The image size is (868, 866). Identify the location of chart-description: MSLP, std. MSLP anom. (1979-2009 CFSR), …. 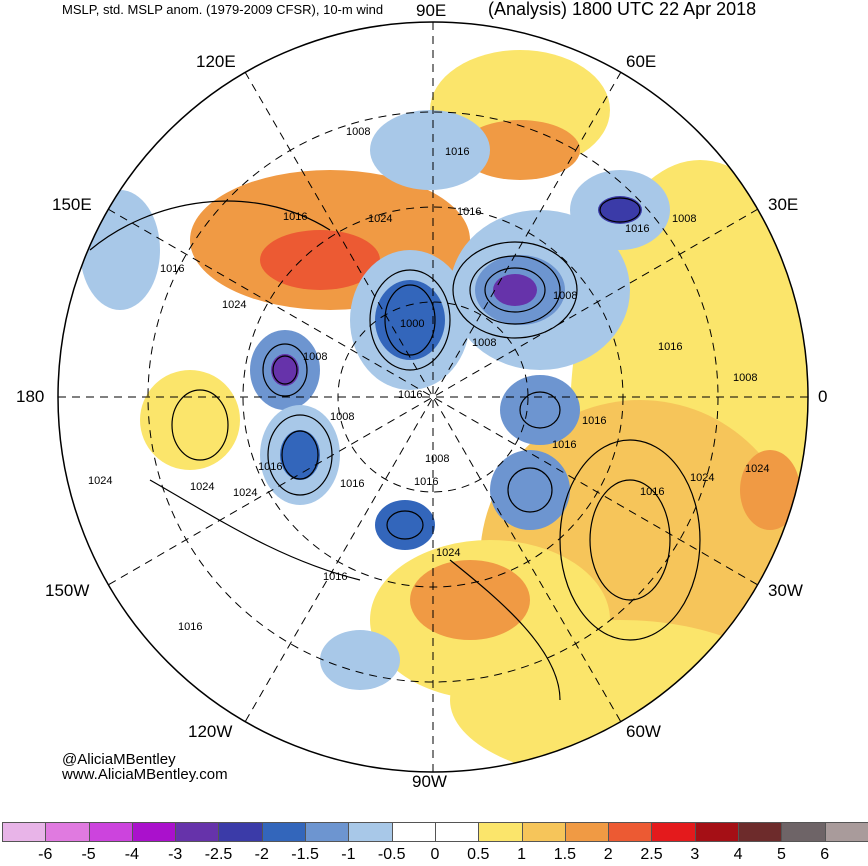
(223, 9).